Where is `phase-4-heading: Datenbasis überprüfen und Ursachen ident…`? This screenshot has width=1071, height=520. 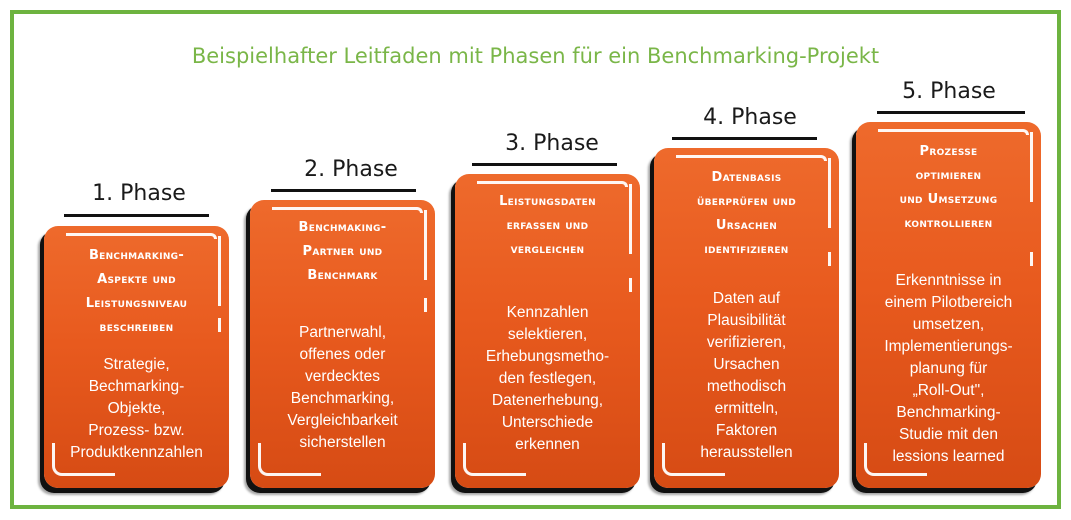
phase-4-heading: Datenbasis überprüfen und Ursachen ident… is located at coordinates (746, 213).